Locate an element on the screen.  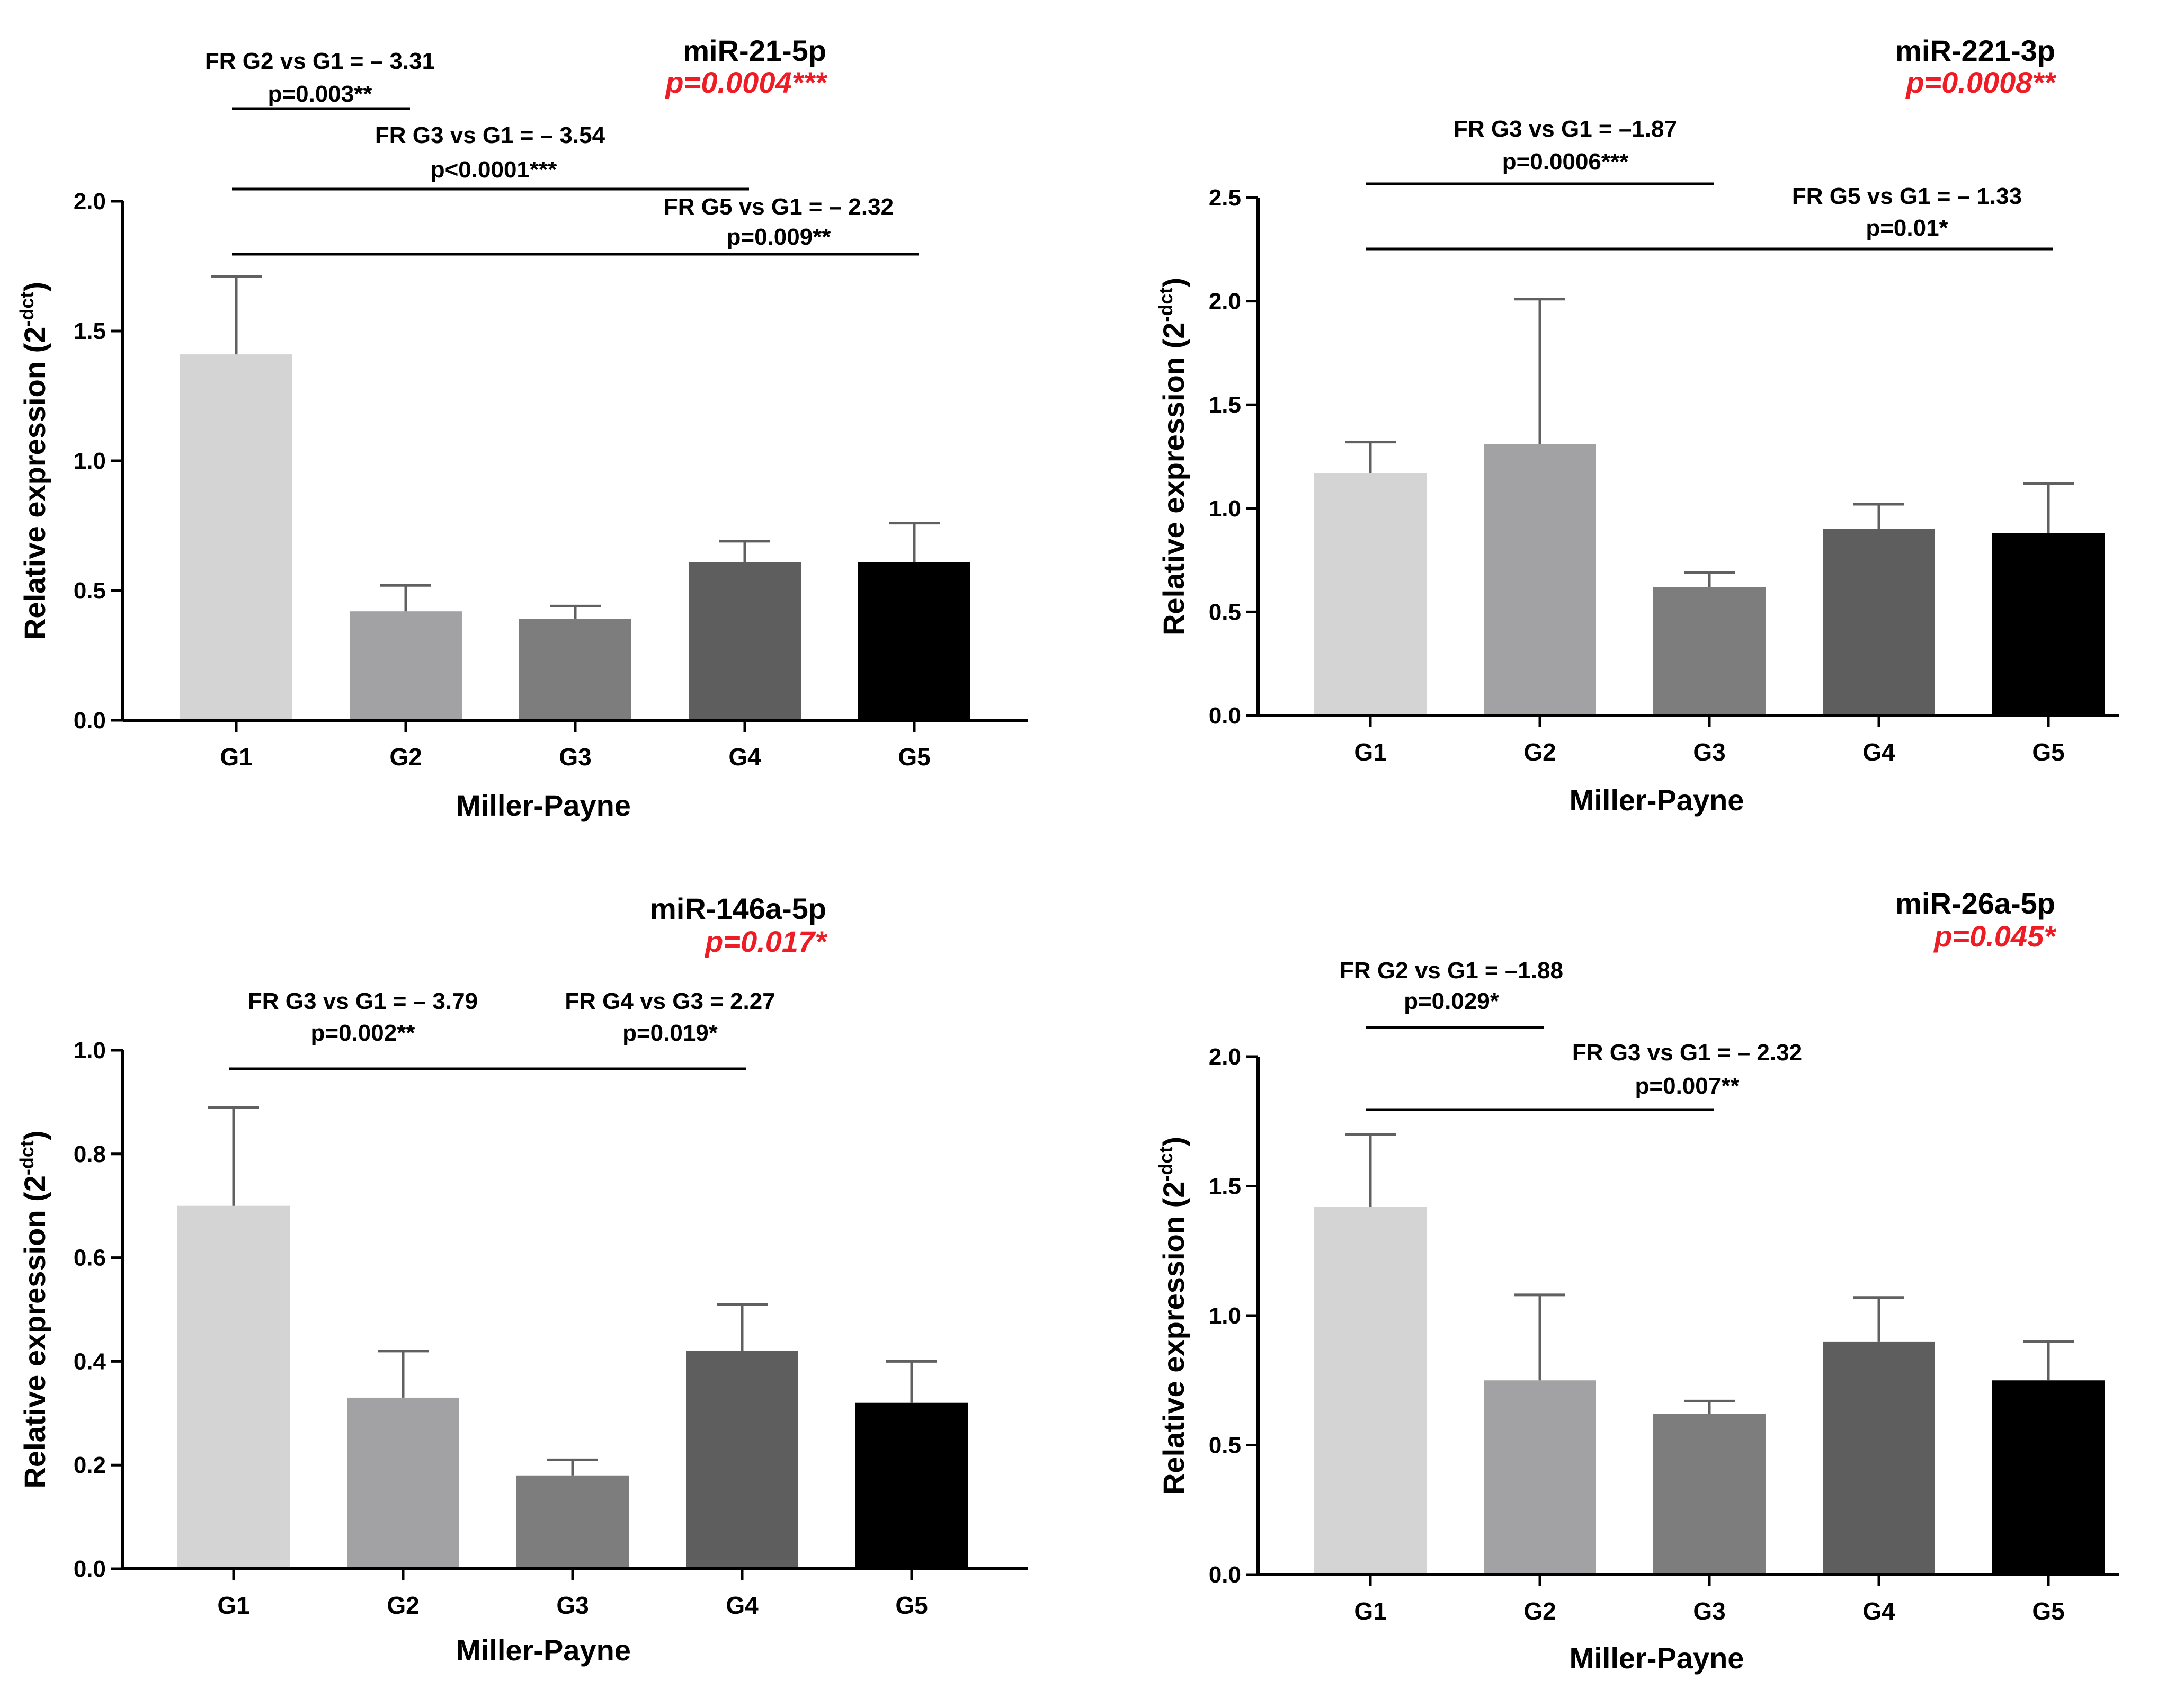
comparison-label: FR G5 vs G1 = – 2.32 is located at coordinates (779, 207).